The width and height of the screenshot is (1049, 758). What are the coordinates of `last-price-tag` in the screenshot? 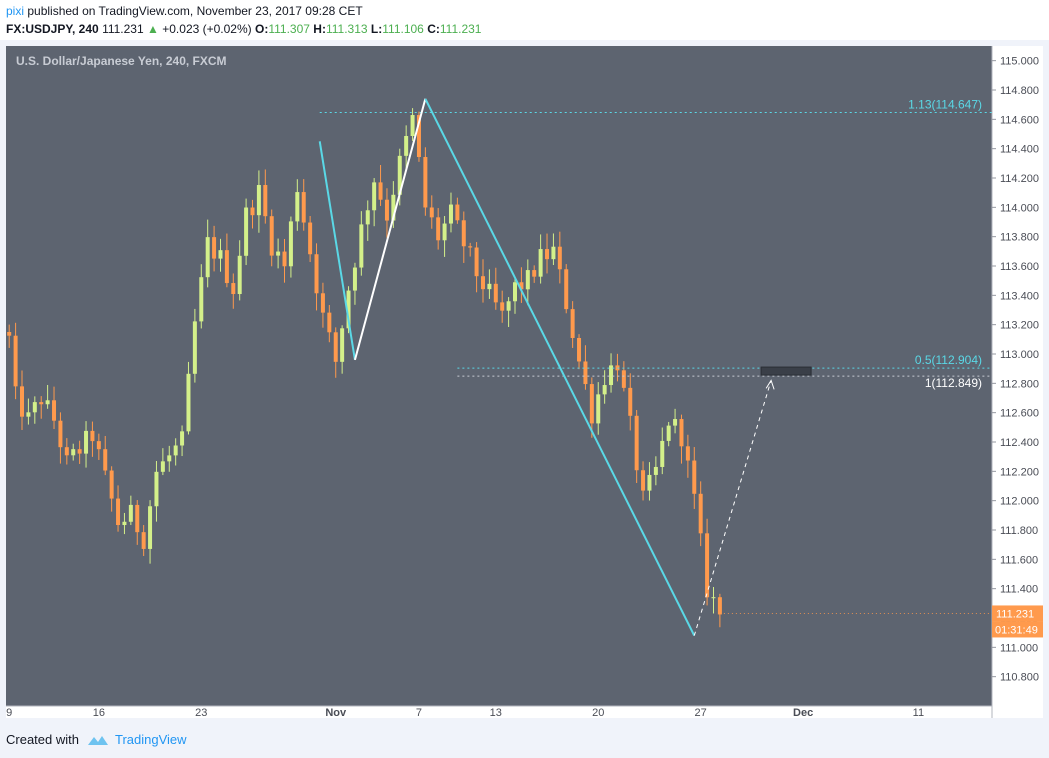 It's located at (1017, 613).